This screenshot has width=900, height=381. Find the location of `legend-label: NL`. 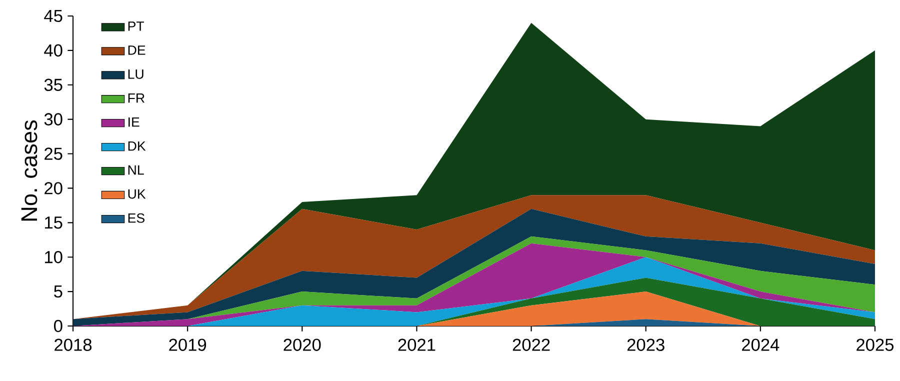

legend-label: NL is located at coordinates (136, 170).